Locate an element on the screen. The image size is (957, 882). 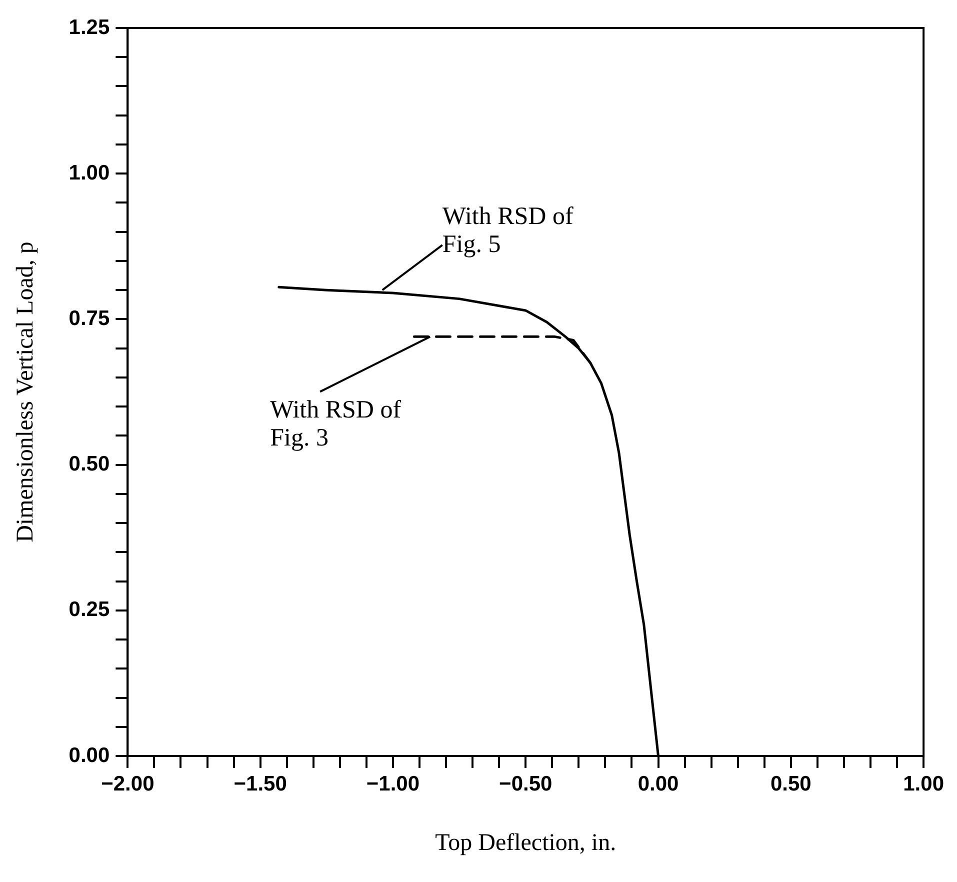
x-axis-title: Top Deflection, in. is located at coordinates (525, 843).